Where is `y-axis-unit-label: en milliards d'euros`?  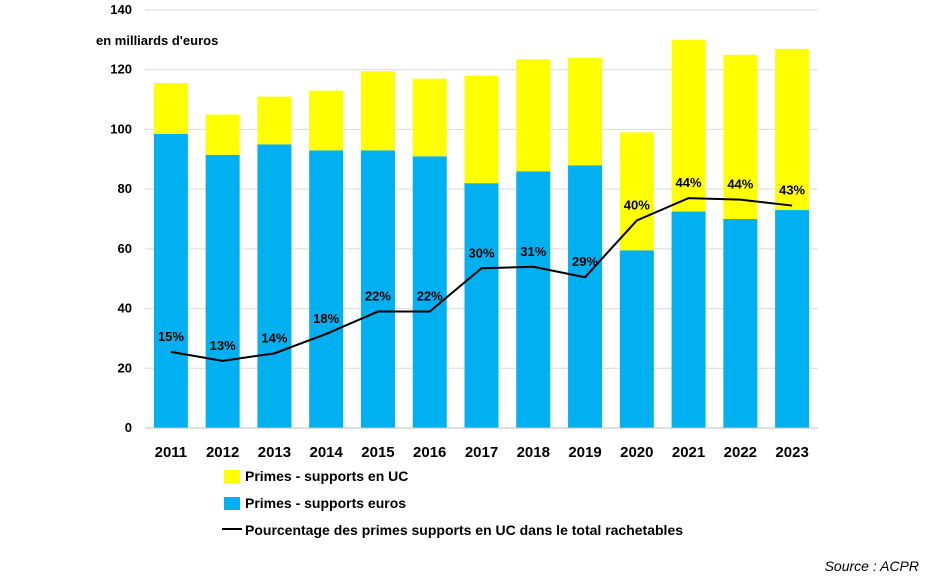
y-axis-unit-label: en milliards d'euros is located at coordinates (157, 40).